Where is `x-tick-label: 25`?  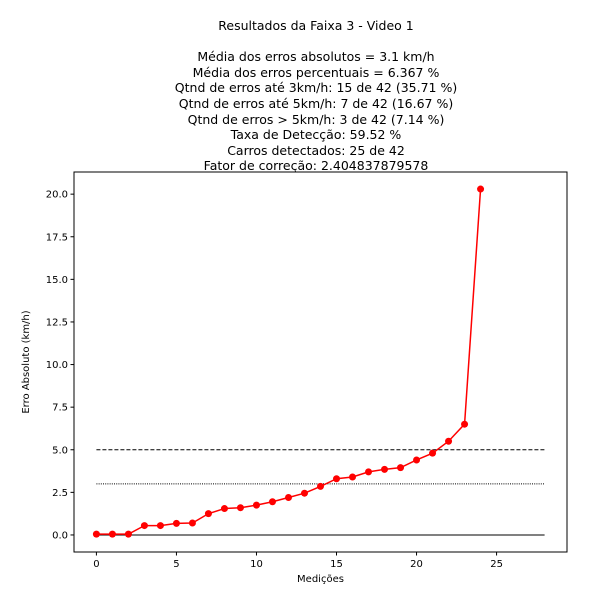 x-tick-label: 25 is located at coordinates (496, 564).